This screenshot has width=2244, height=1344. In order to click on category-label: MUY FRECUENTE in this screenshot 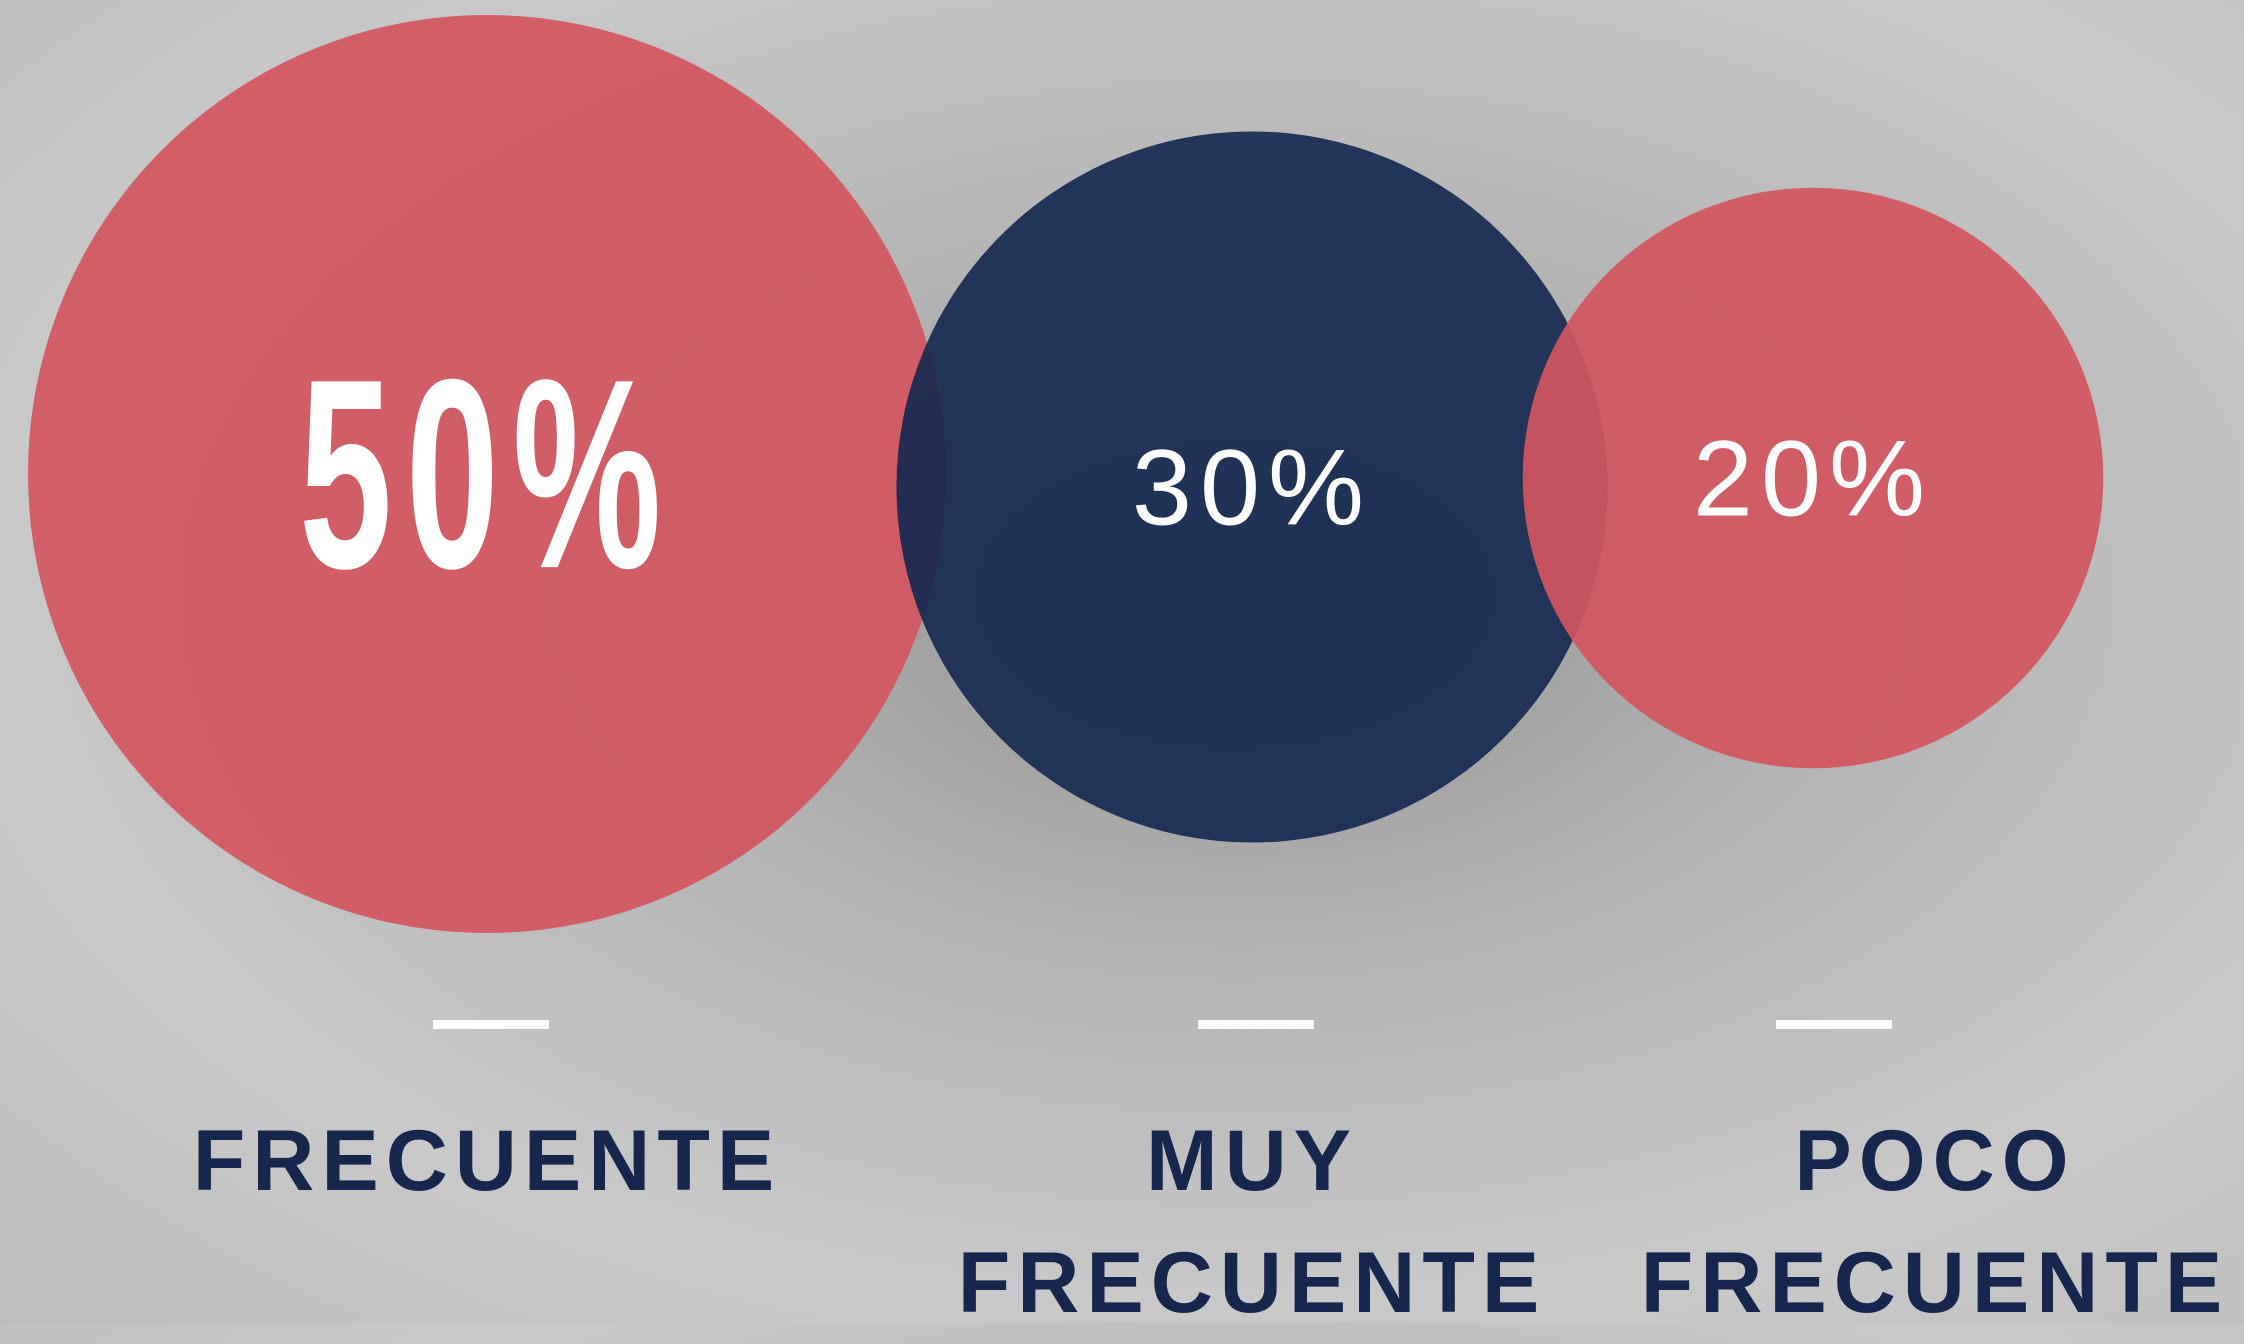, I will do `click(1252, 1222)`.